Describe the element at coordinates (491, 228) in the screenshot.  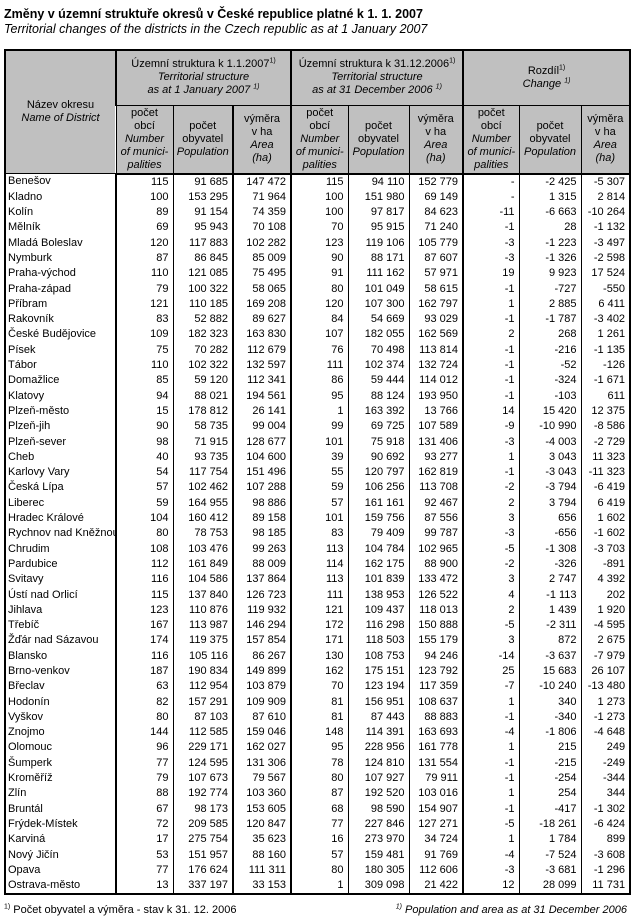
I see `diff-municipalities: -1` at that location.